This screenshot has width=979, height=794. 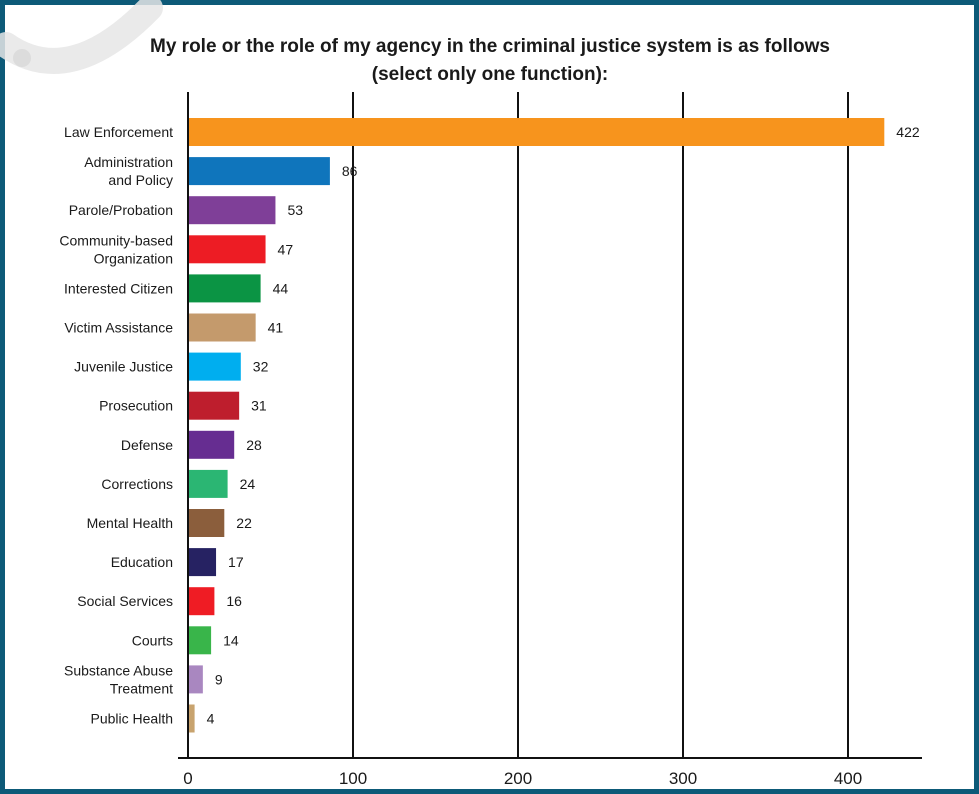 I want to click on value-label-3: 47, so click(x=286, y=249).